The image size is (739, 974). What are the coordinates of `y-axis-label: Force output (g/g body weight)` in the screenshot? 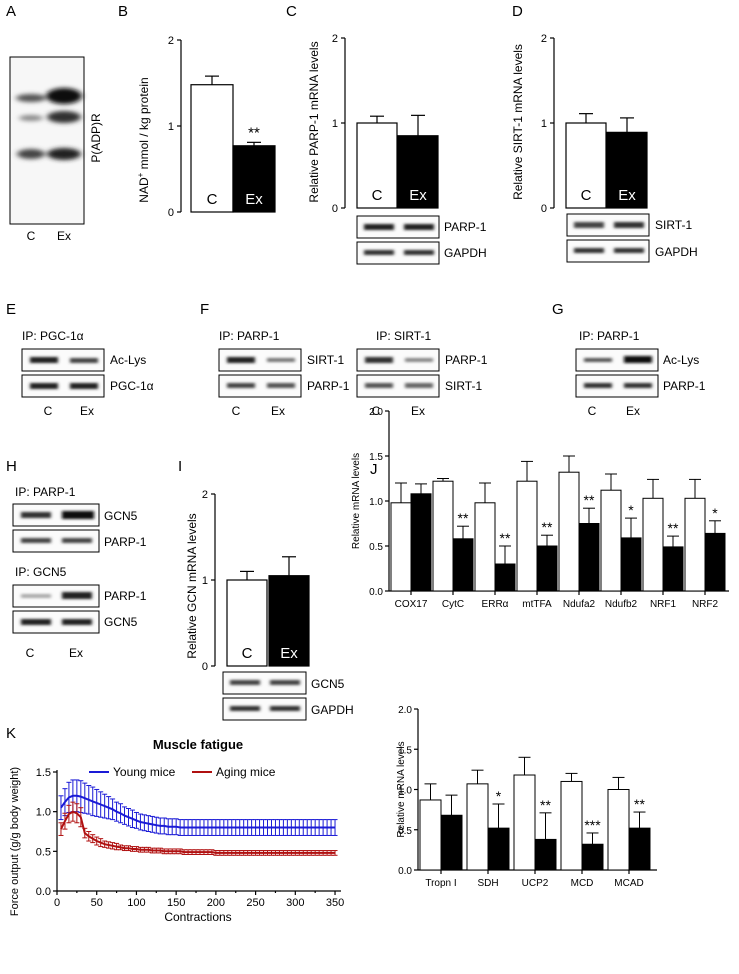 It's located at (15, 841).